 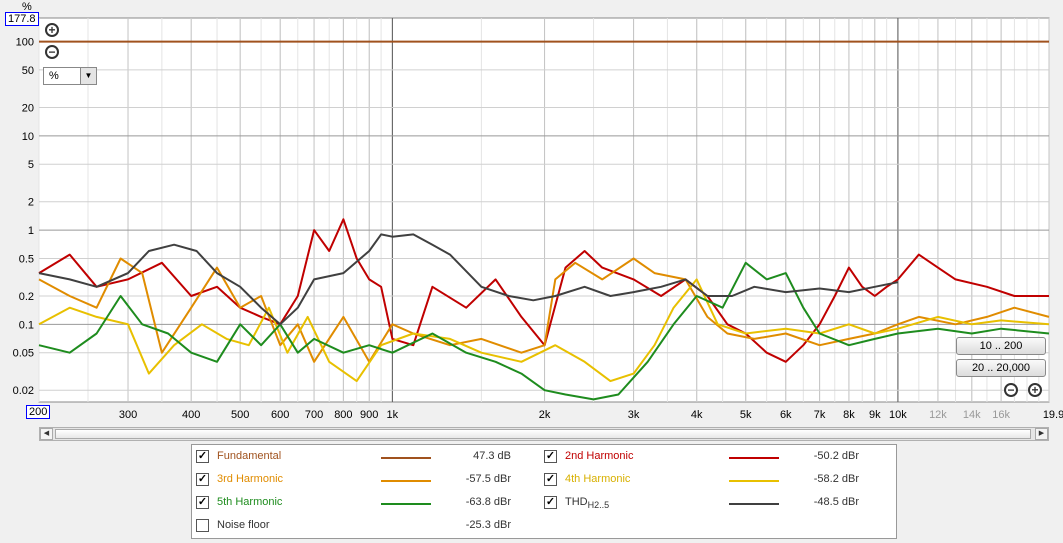 I want to click on x-tick-label: 19.9kHz, so click(x=1053, y=415).